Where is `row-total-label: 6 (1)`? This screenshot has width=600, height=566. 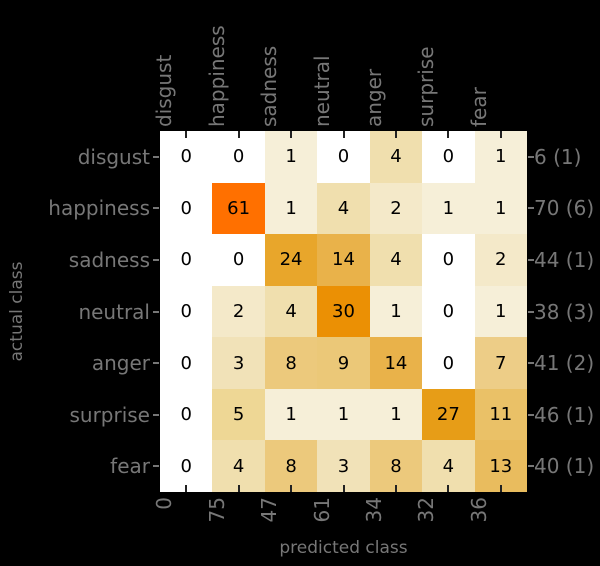
row-total-label: 6 (1) is located at coordinates (558, 156).